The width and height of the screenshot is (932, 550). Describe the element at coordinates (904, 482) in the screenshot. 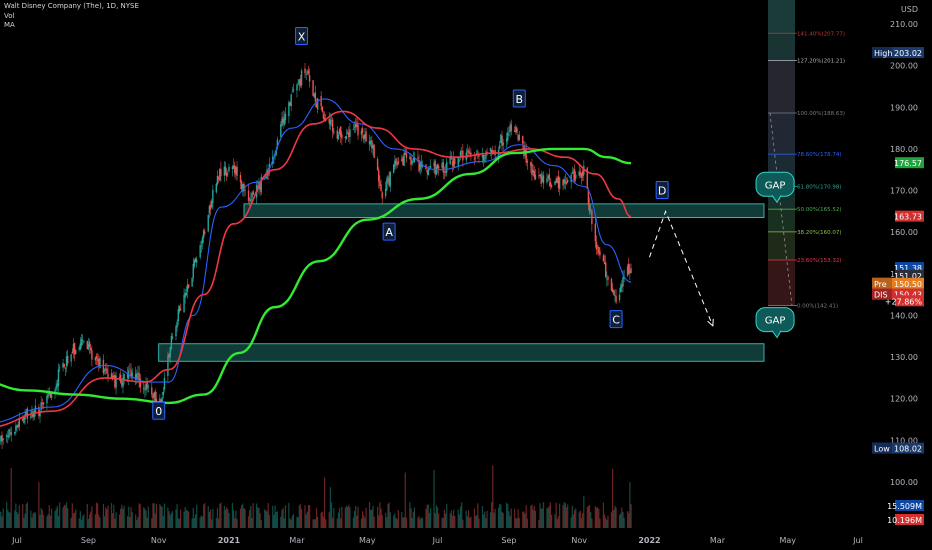

I see `price-axis-tick-label: 100.00` at that location.